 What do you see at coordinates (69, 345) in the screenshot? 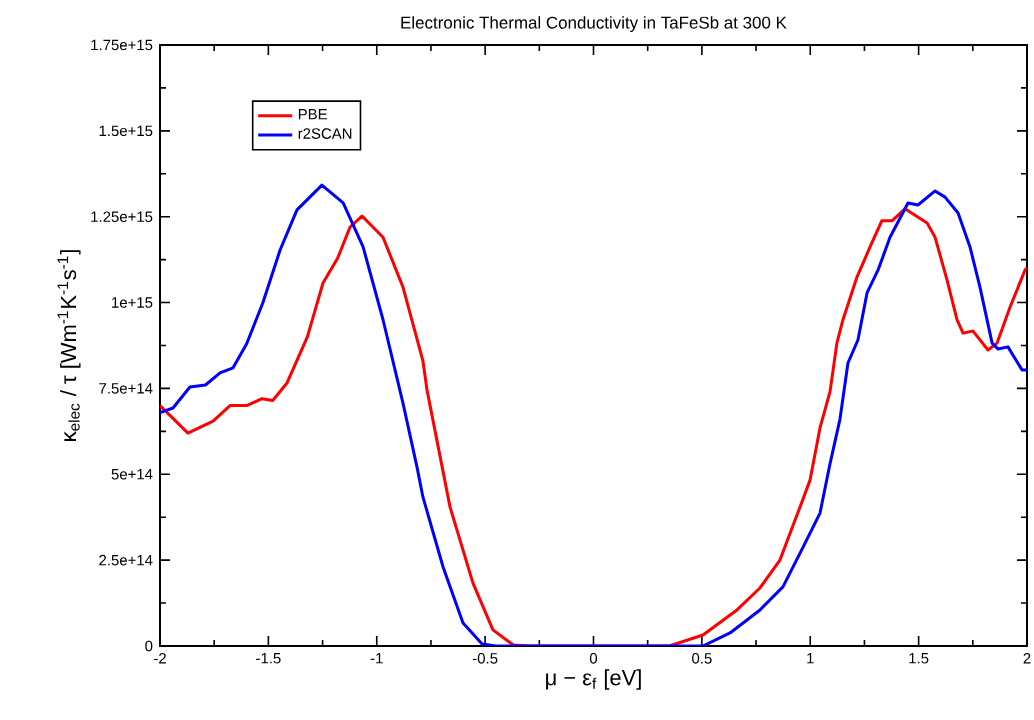
I see `text: κ$_{elec}$ / τ [Wm$^{-1}$K$^{-1}$s$^{-1}$]` at bounding box center [69, 345].